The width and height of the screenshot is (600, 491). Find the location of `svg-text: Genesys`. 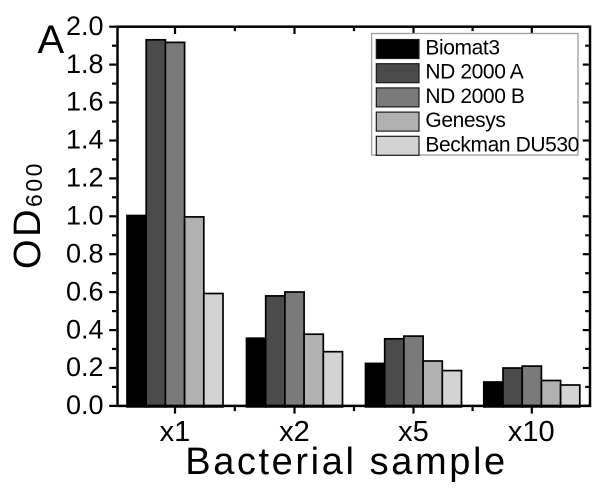

svg-text: Genesys is located at coordinates (465, 120).